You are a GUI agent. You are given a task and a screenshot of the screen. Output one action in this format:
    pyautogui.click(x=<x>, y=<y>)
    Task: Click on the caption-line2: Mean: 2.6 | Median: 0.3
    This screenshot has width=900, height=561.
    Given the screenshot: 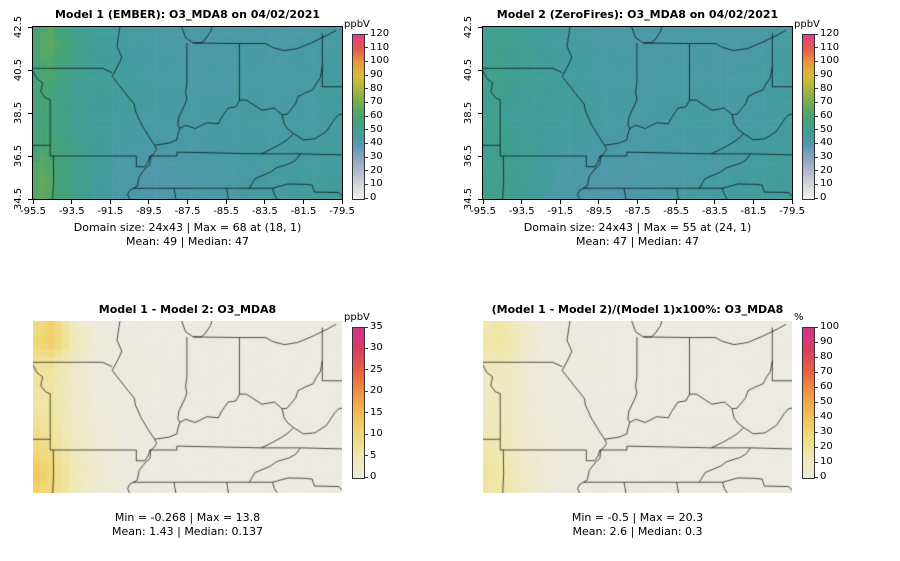 What is the action you would take?
    pyautogui.click(x=637, y=531)
    